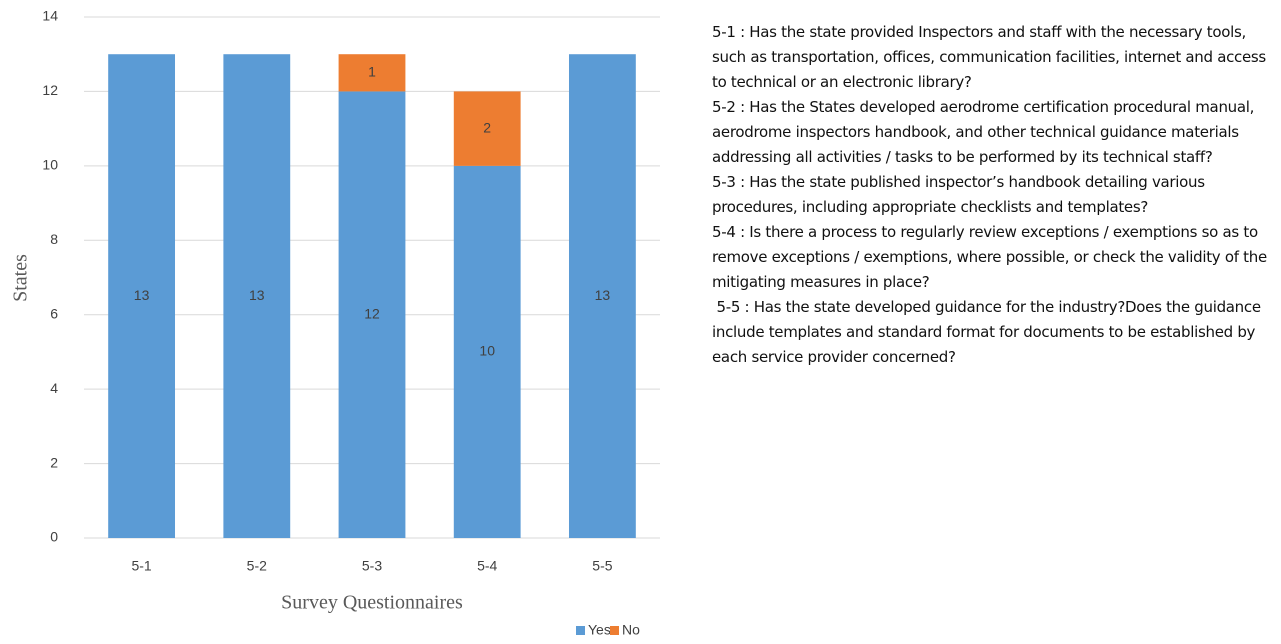  What do you see at coordinates (54, 388) in the screenshot?
I see `y-tick-label: 4` at bounding box center [54, 388].